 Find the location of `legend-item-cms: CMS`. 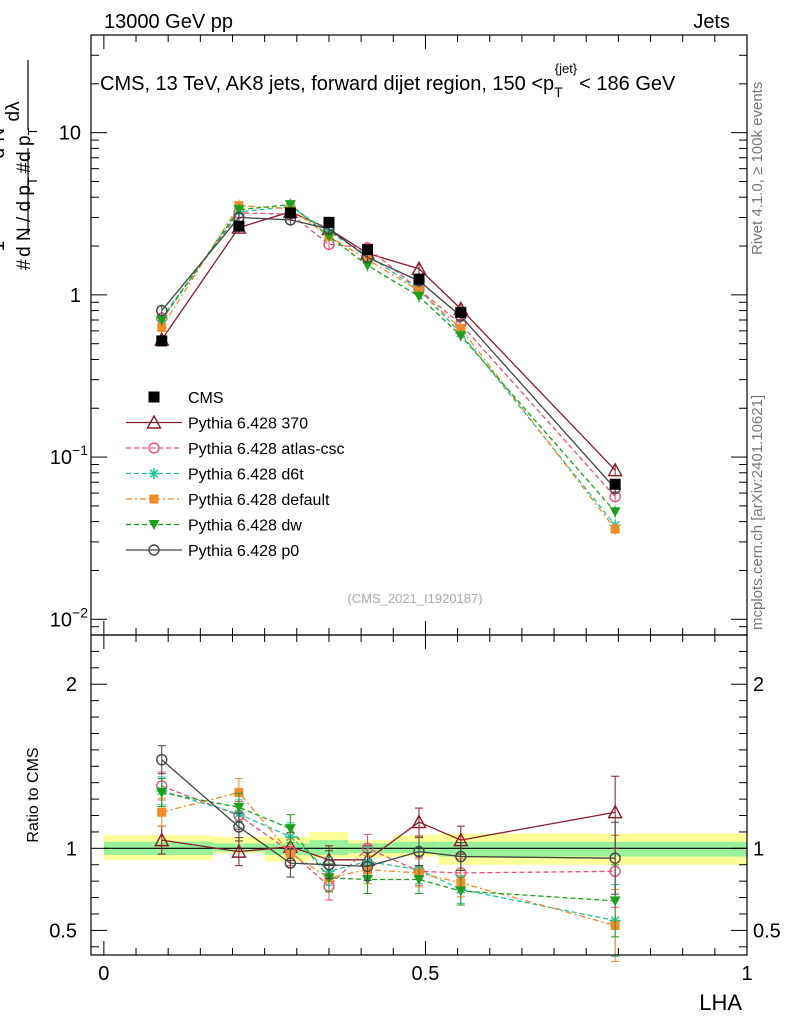

legend-item-cms: CMS is located at coordinates (186, 398).